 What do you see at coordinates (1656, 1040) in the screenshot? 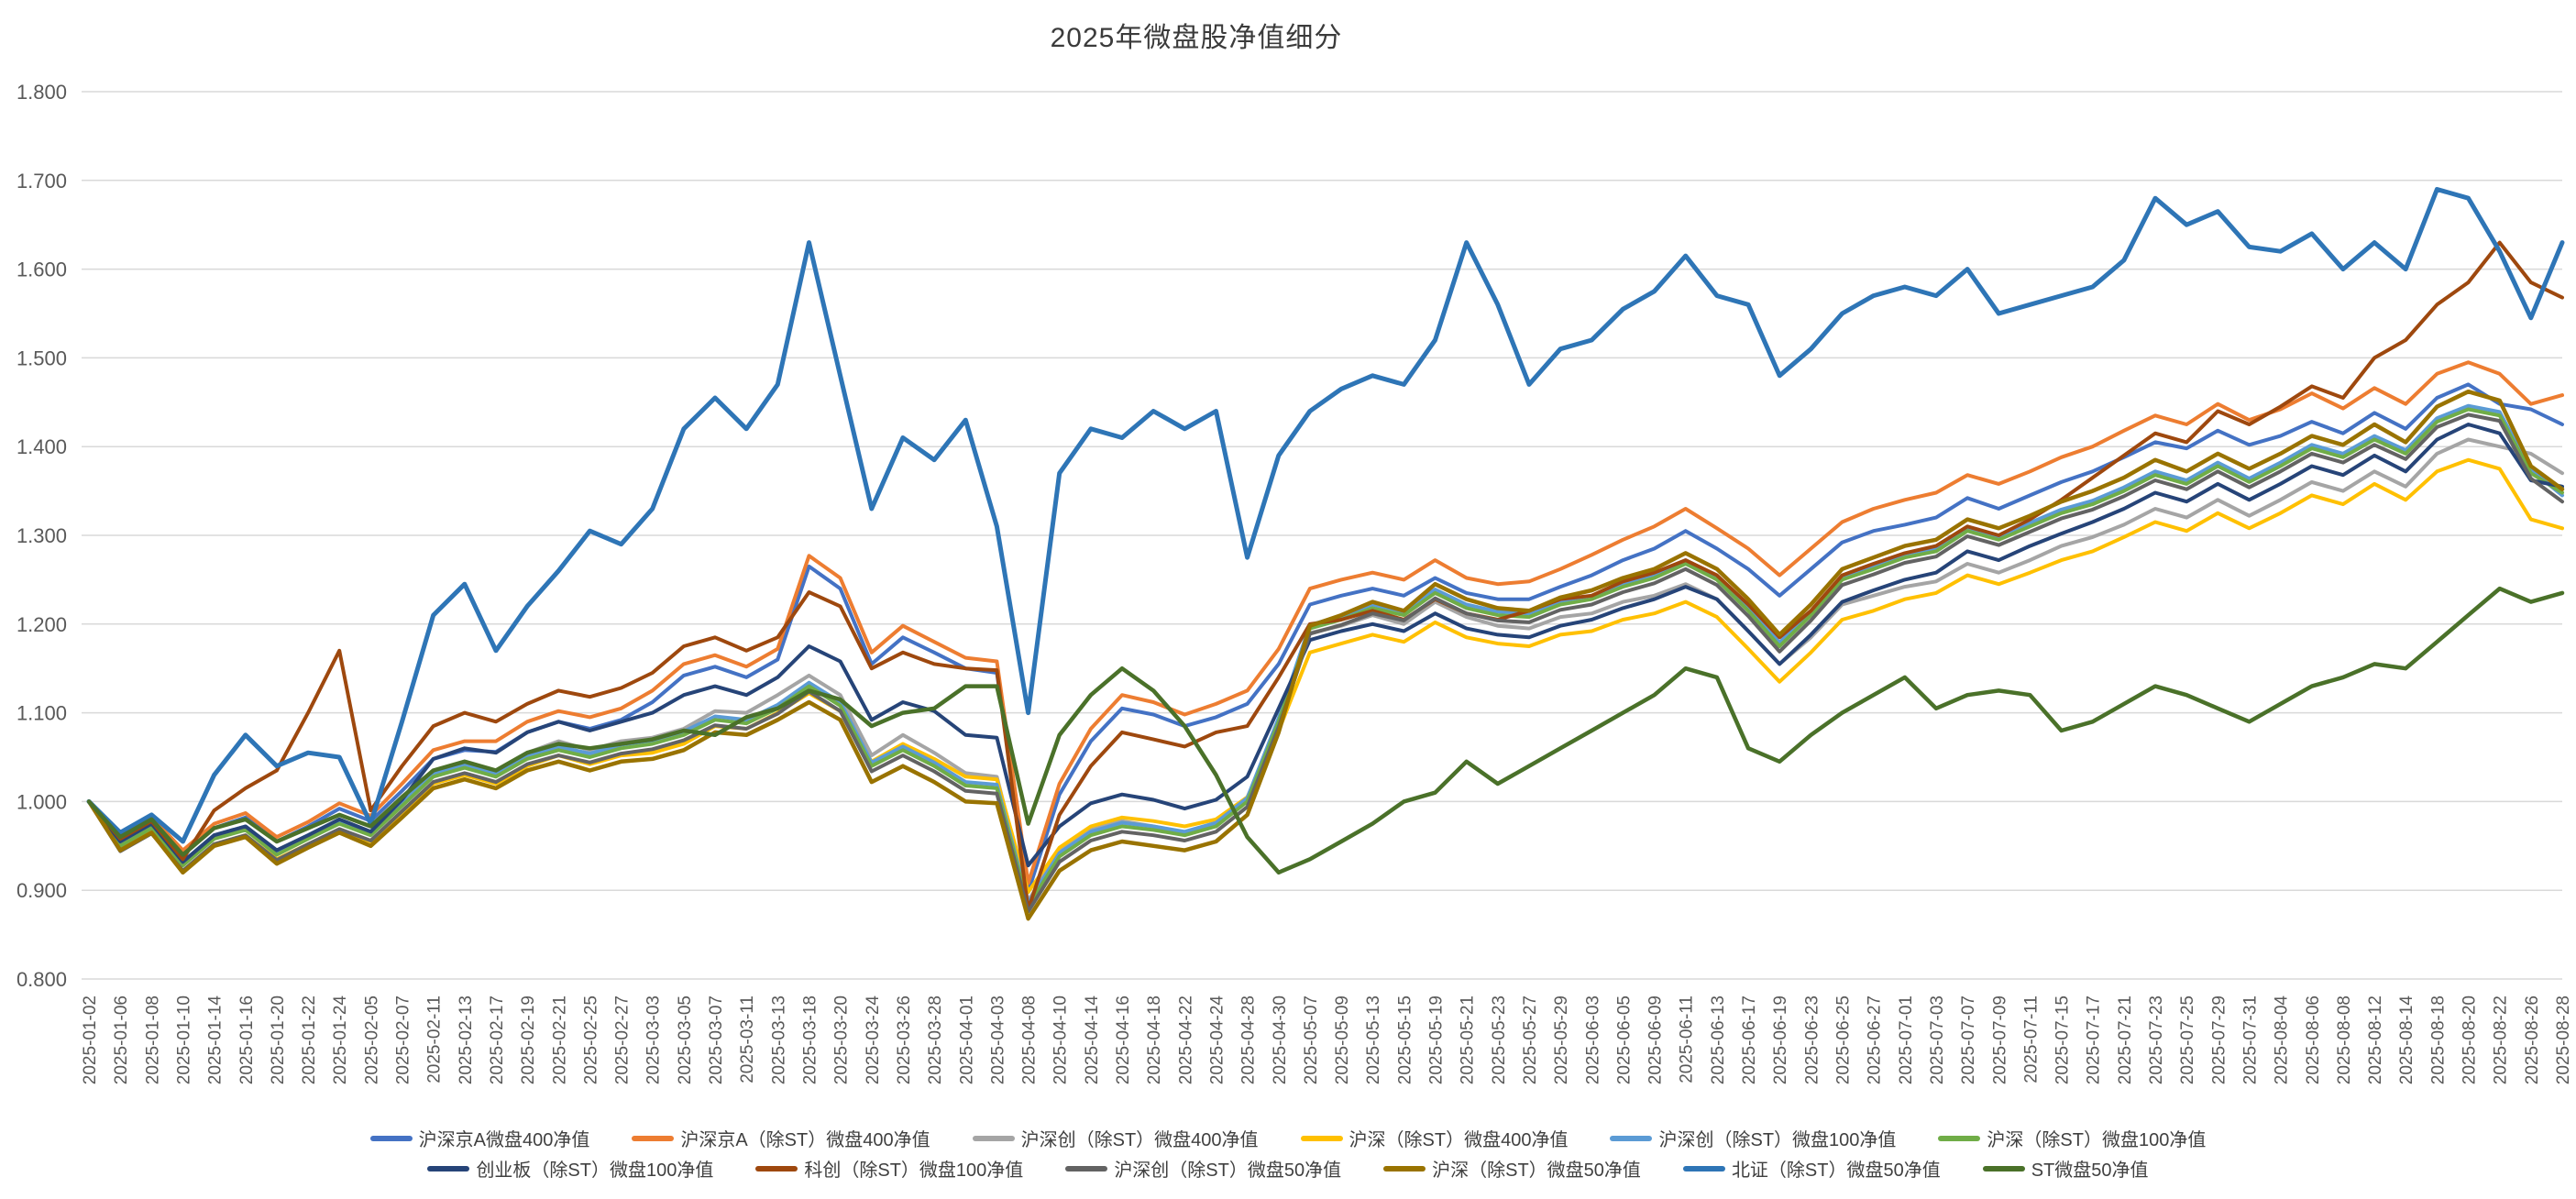
I see `x-tick-label: 2025-06-09` at bounding box center [1656, 1040].